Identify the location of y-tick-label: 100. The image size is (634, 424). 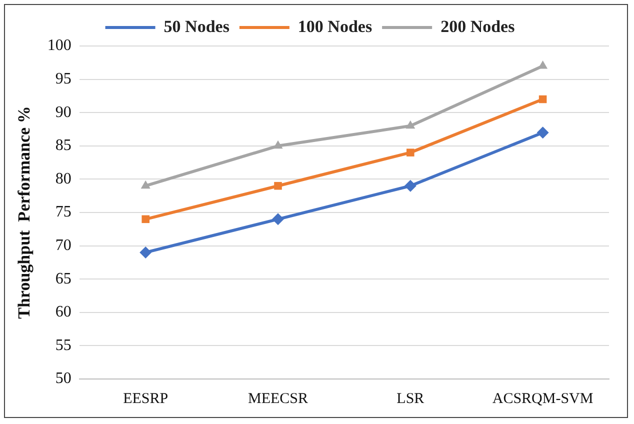
(59, 45).